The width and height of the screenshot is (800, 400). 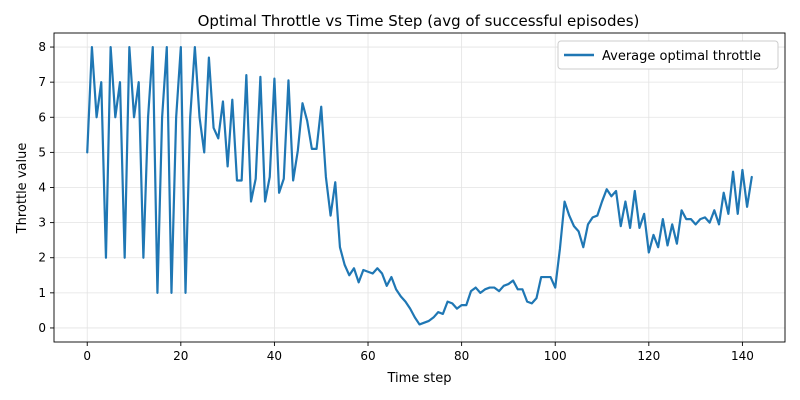 What do you see at coordinates (42, 82) in the screenshot?
I see `y-tick-label: 7` at bounding box center [42, 82].